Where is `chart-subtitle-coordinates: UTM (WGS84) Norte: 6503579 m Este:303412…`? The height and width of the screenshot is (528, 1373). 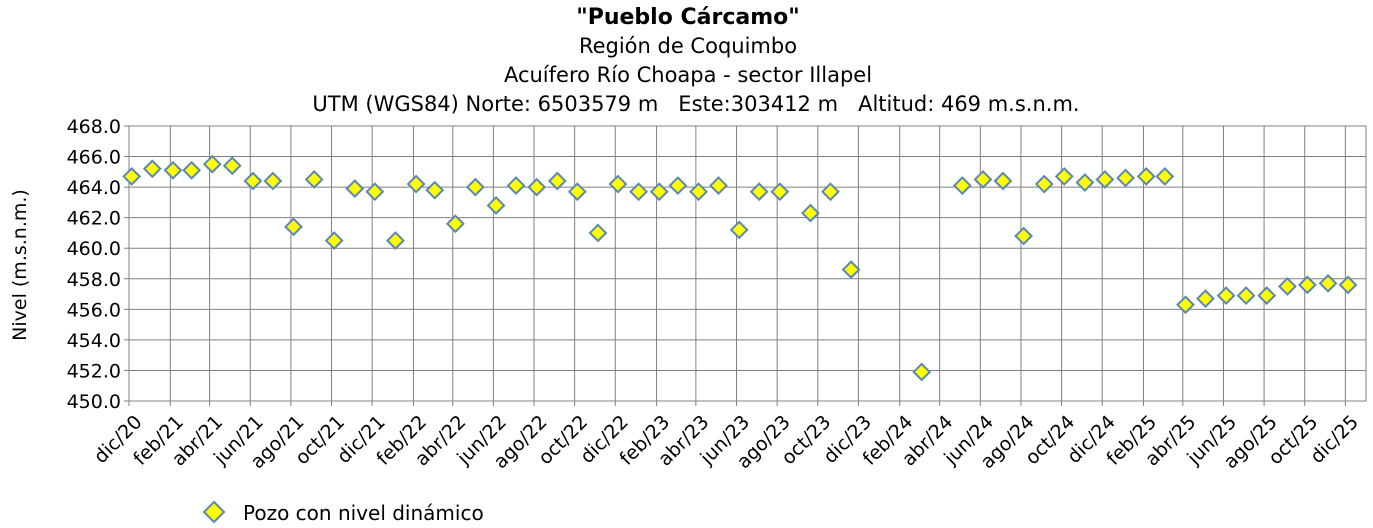 chart-subtitle-coordinates: UTM (WGS84) Norte: 6503579 m Este:303412… is located at coordinates (695, 104).